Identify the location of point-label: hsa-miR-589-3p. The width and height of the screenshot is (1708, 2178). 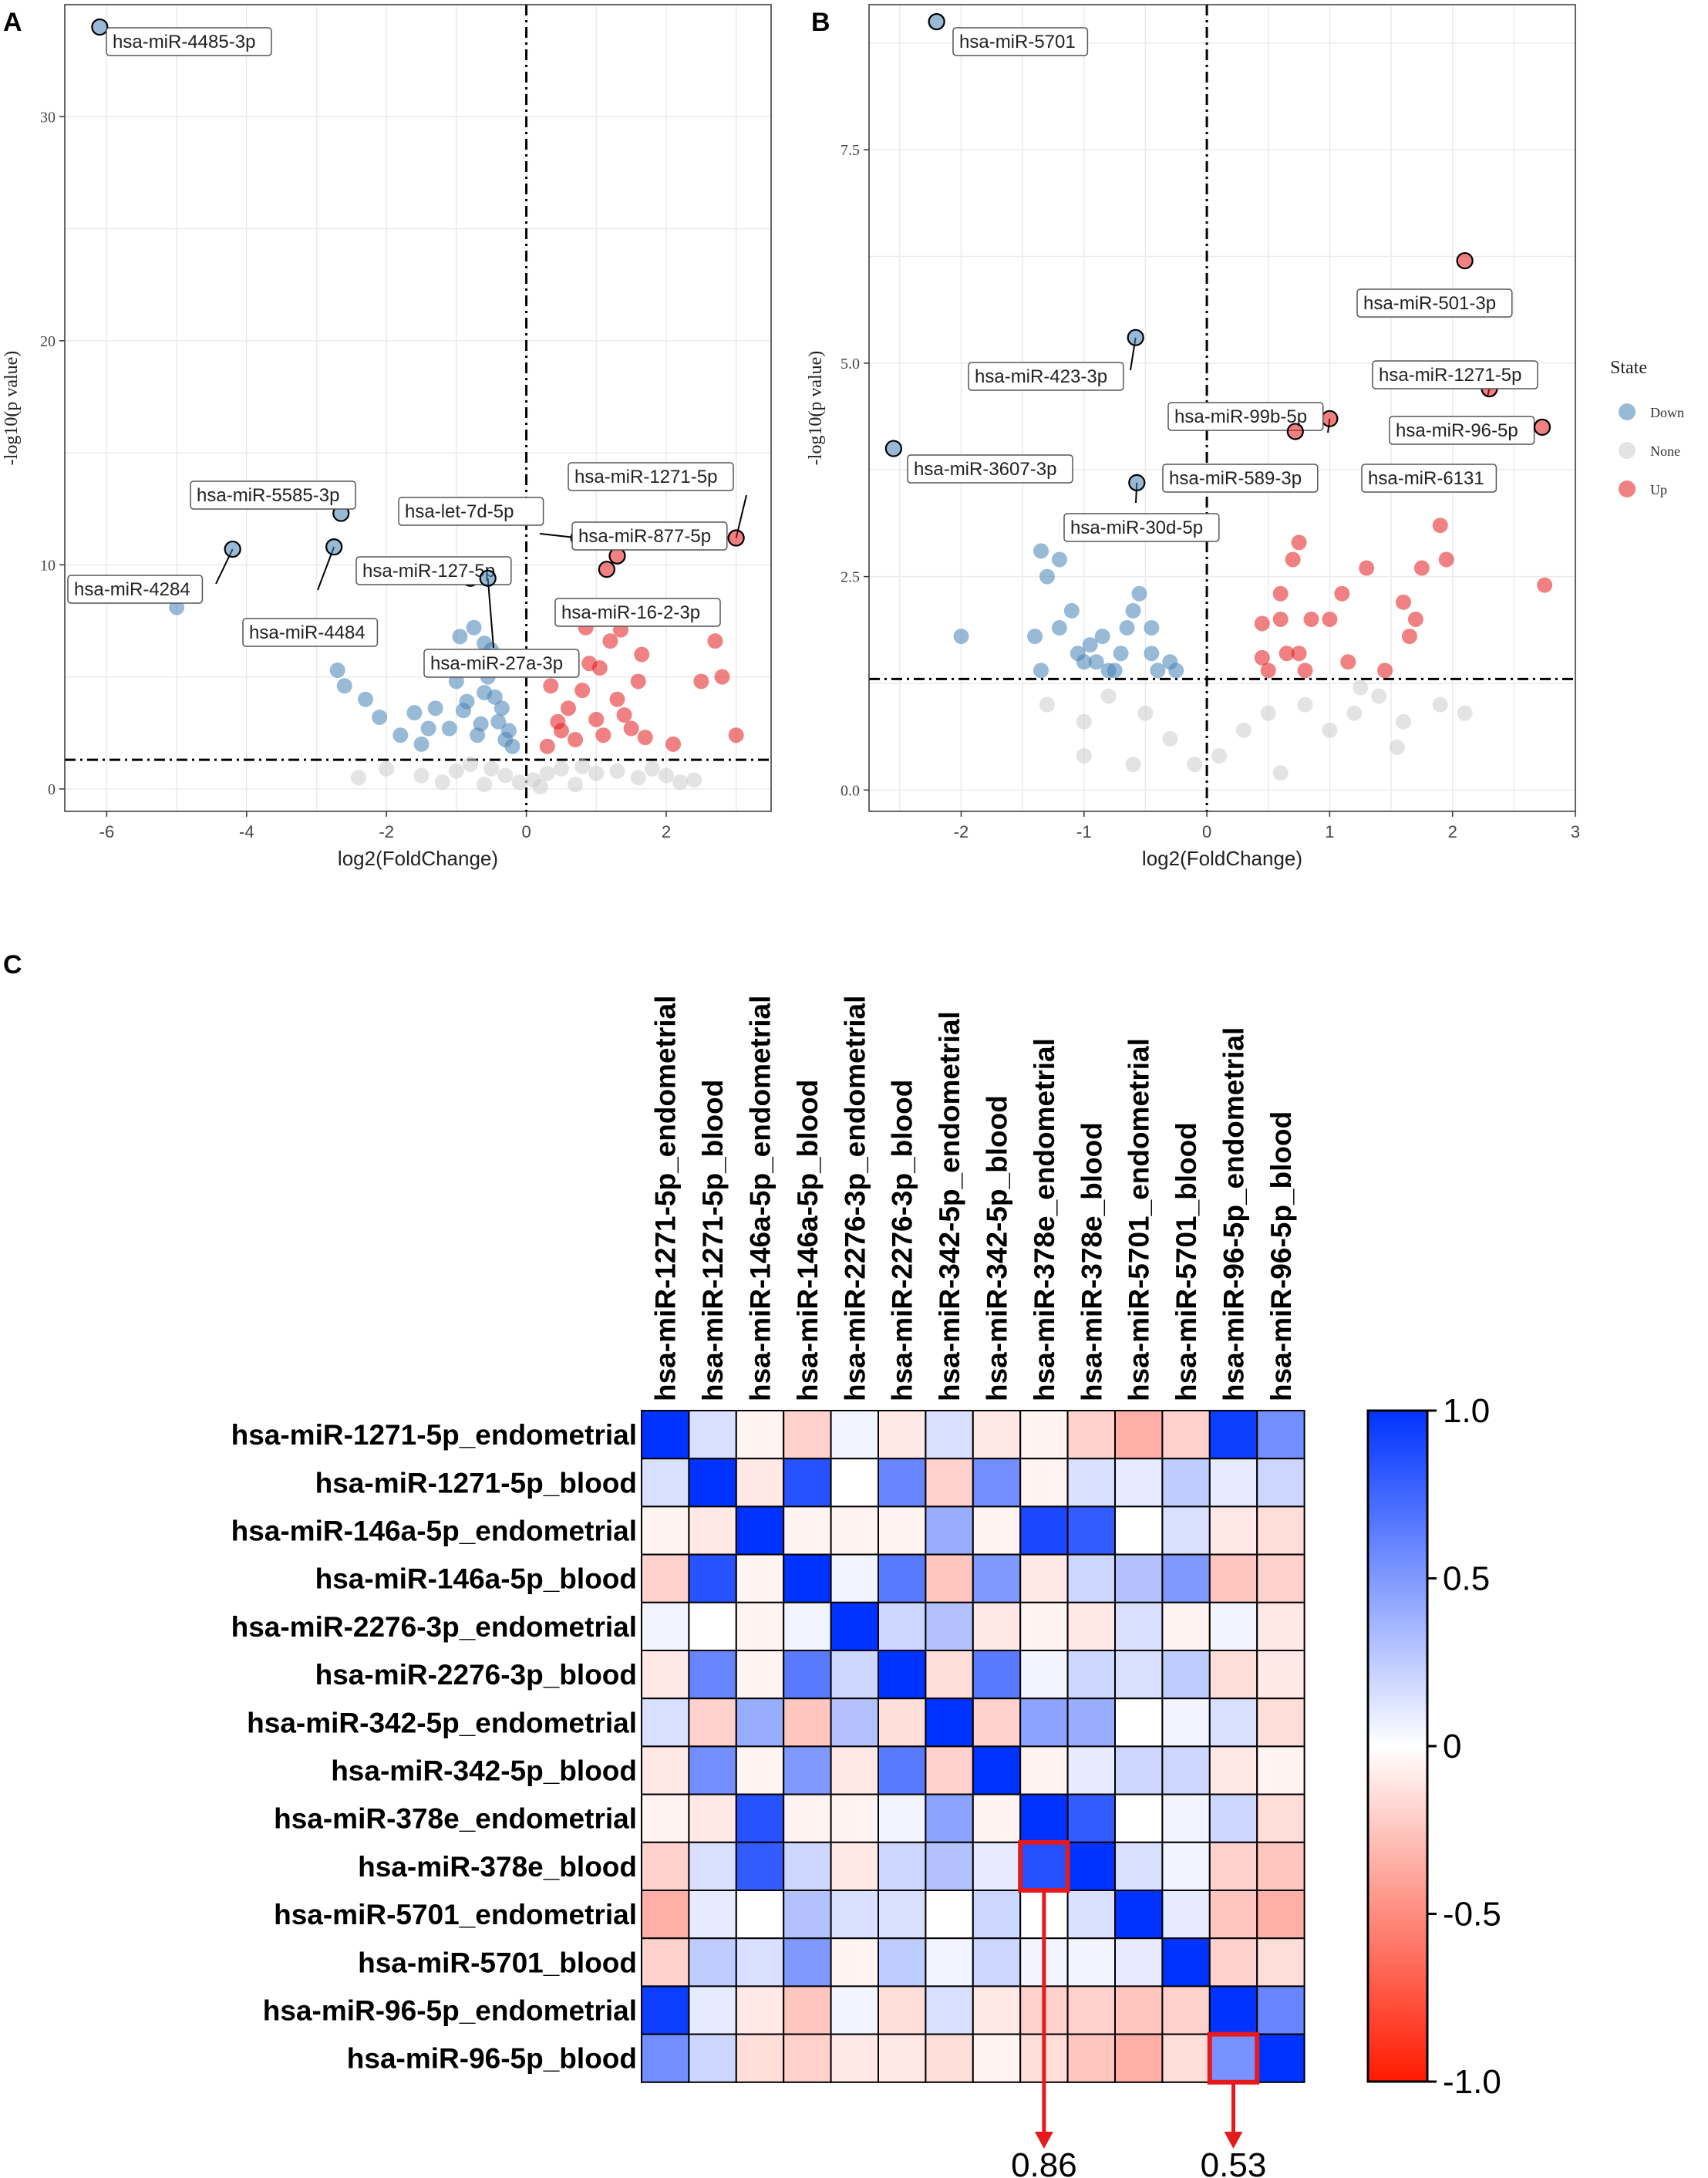
(1235, 479).